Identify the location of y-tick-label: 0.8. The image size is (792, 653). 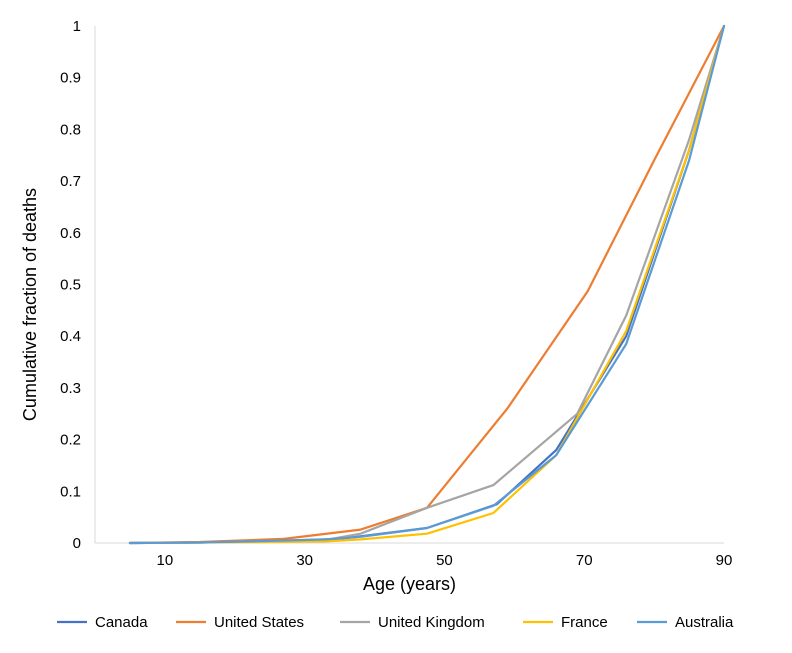
(70, 129).